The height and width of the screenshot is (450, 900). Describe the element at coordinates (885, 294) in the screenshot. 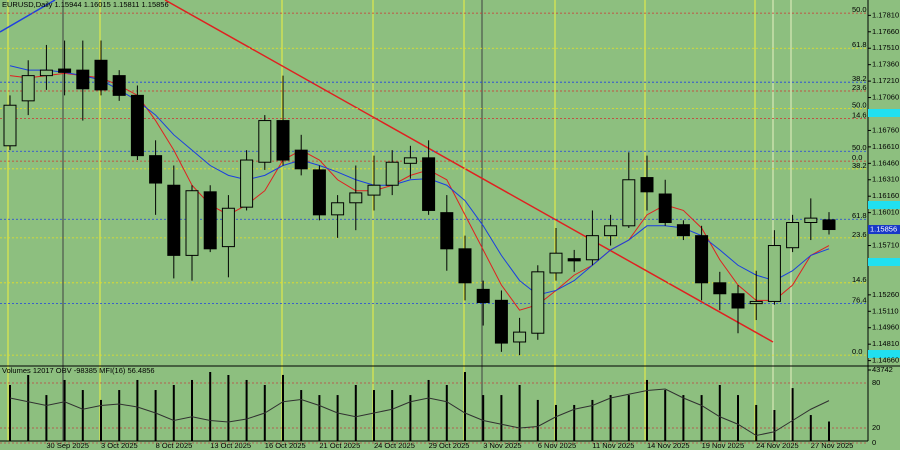

I see `y-tick-label: 1.15260` at that location.